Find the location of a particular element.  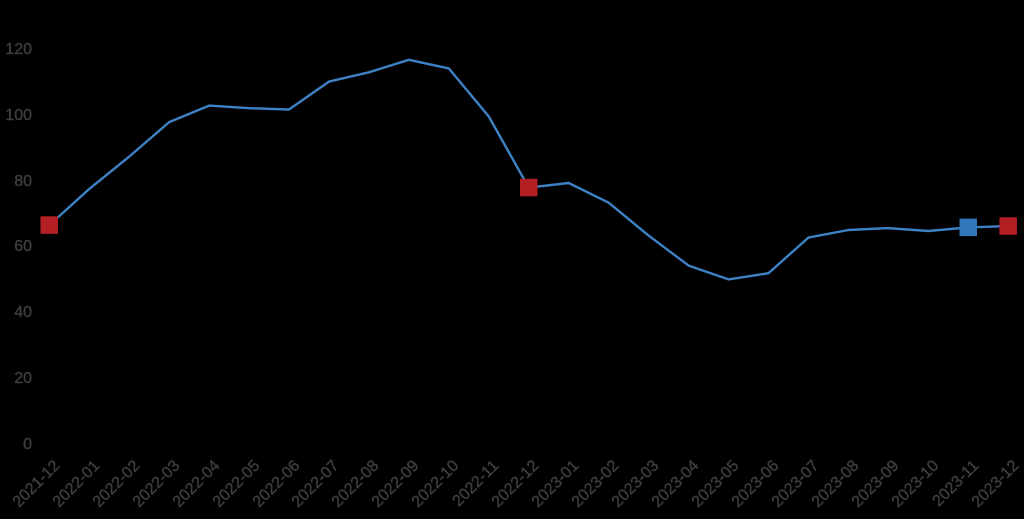

y-tick-label-60: 60 is located at coordinates (23, 247).